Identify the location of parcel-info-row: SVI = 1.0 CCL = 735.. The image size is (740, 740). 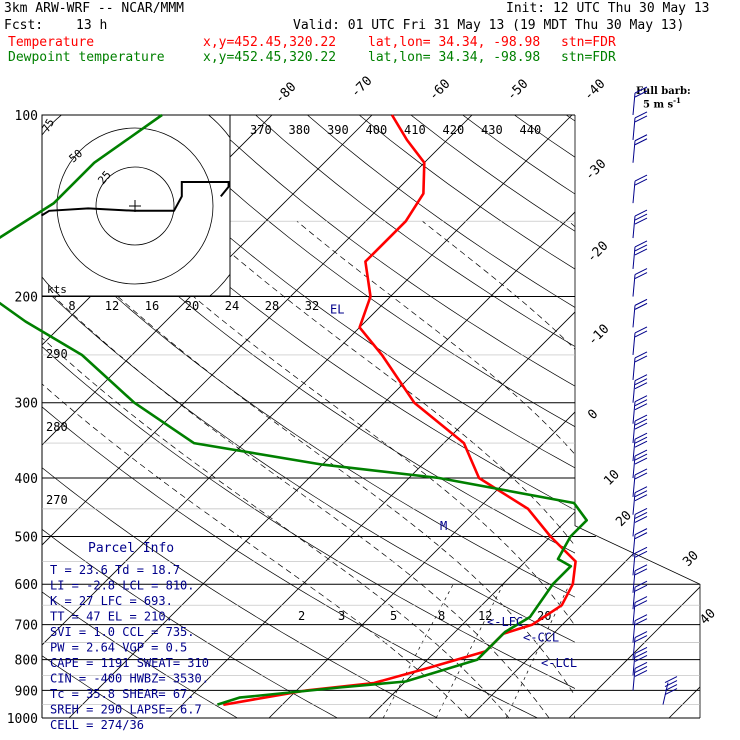
(122, 632).